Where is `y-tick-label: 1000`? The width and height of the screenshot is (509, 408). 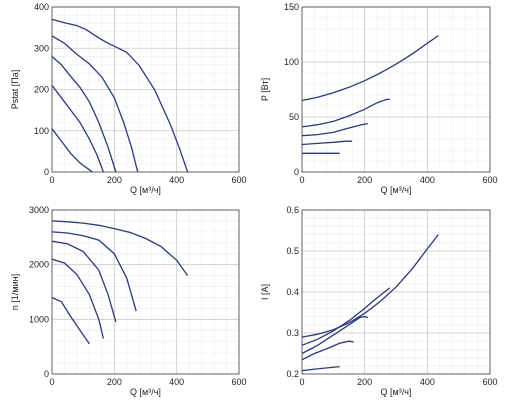 y-tick-label: 1000 is located at coordinates (39, 319).